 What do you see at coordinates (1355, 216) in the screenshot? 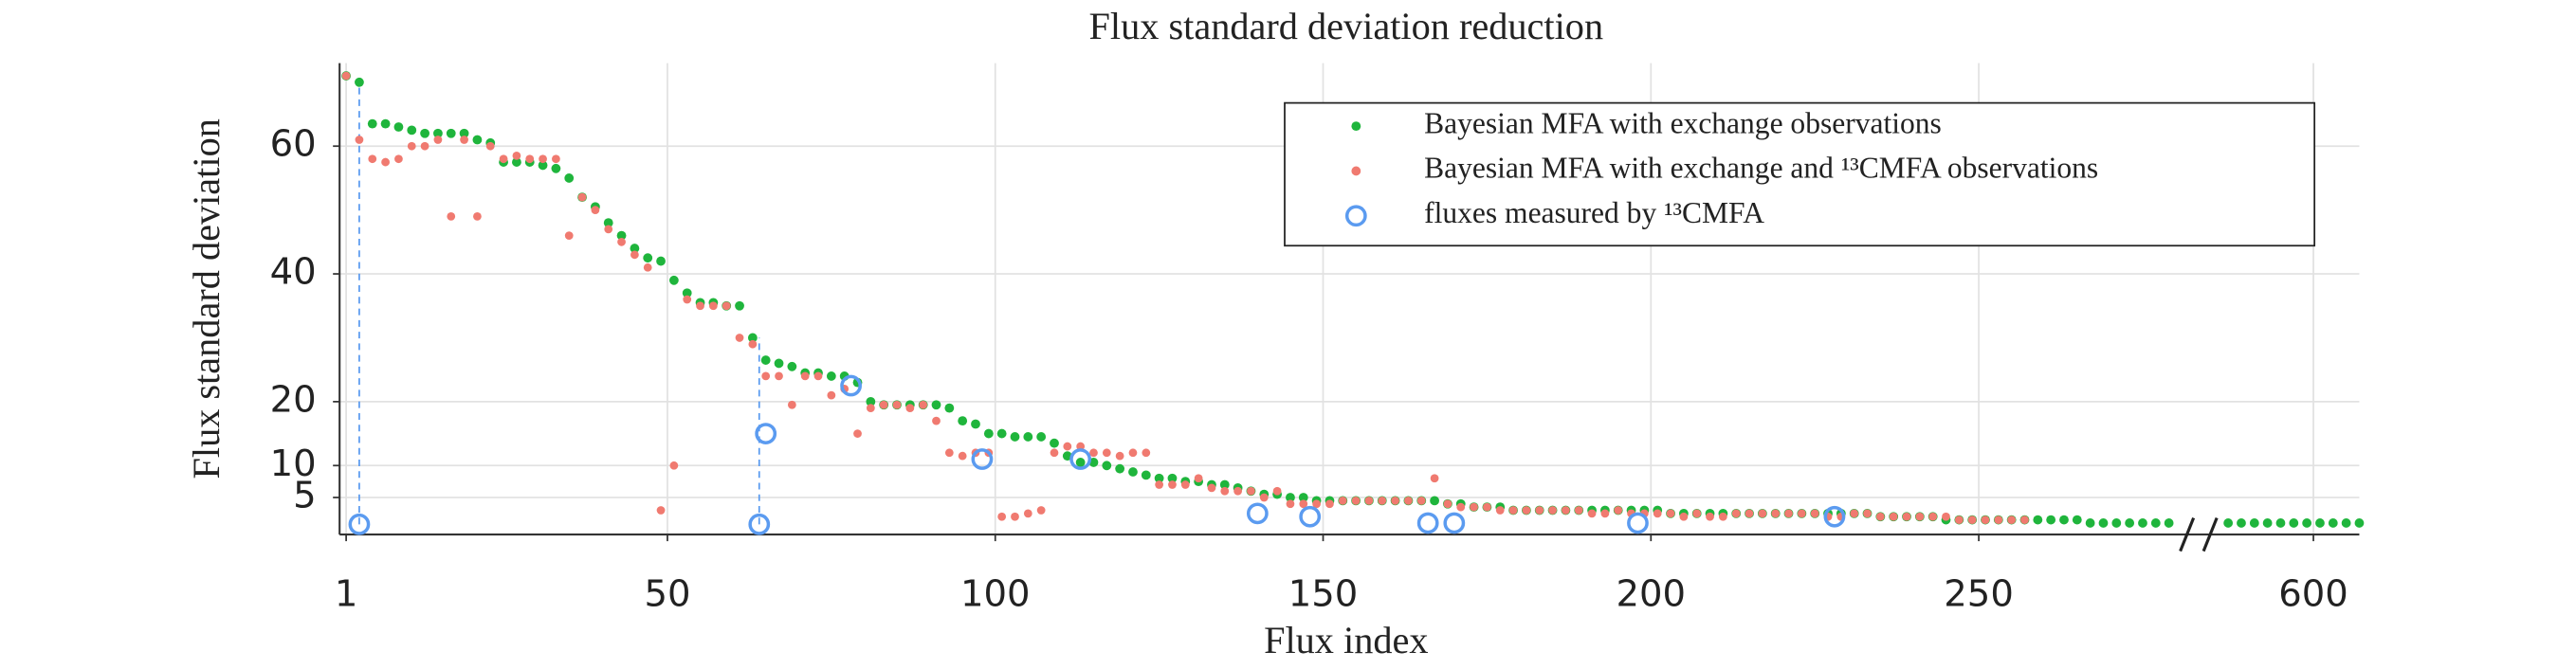
I see `legend-marker` at bounding box center [1355, 216].